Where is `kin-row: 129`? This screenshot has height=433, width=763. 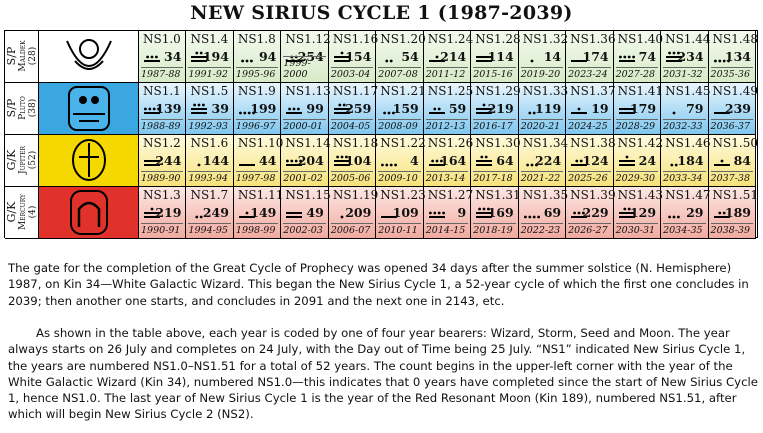 kin-row: 129 is located at coordinates (636, 212).